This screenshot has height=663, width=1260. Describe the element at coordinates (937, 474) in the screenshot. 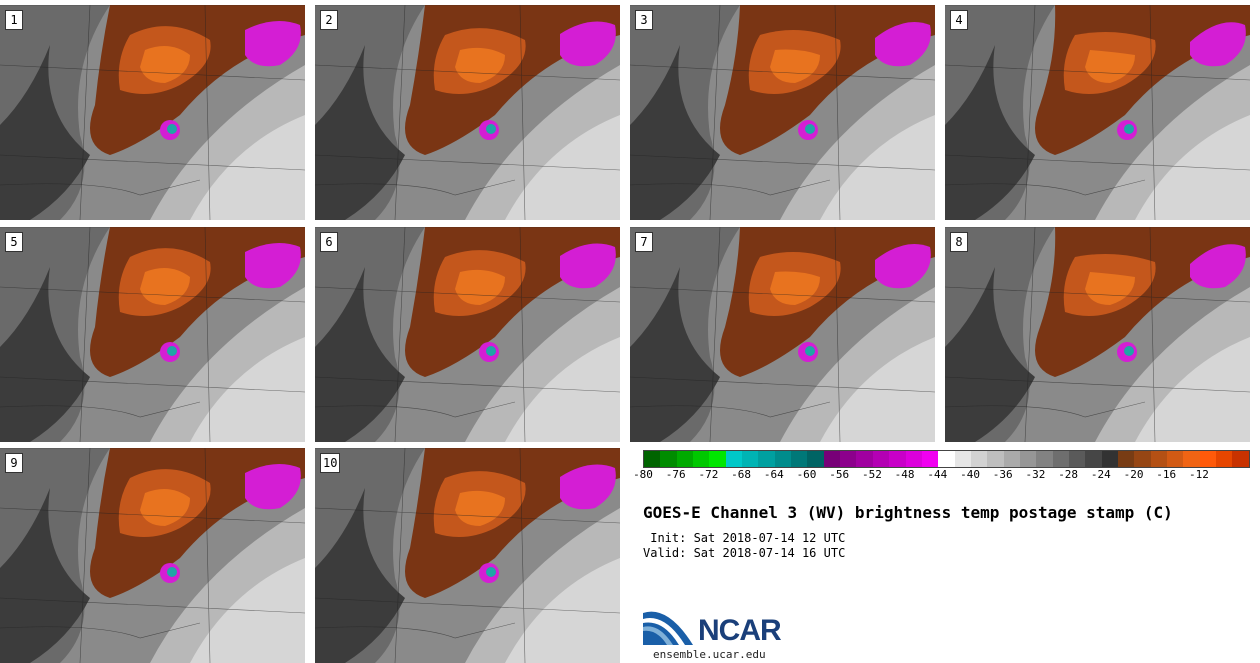

I see `colorbar-tick-label: -44` at that location.